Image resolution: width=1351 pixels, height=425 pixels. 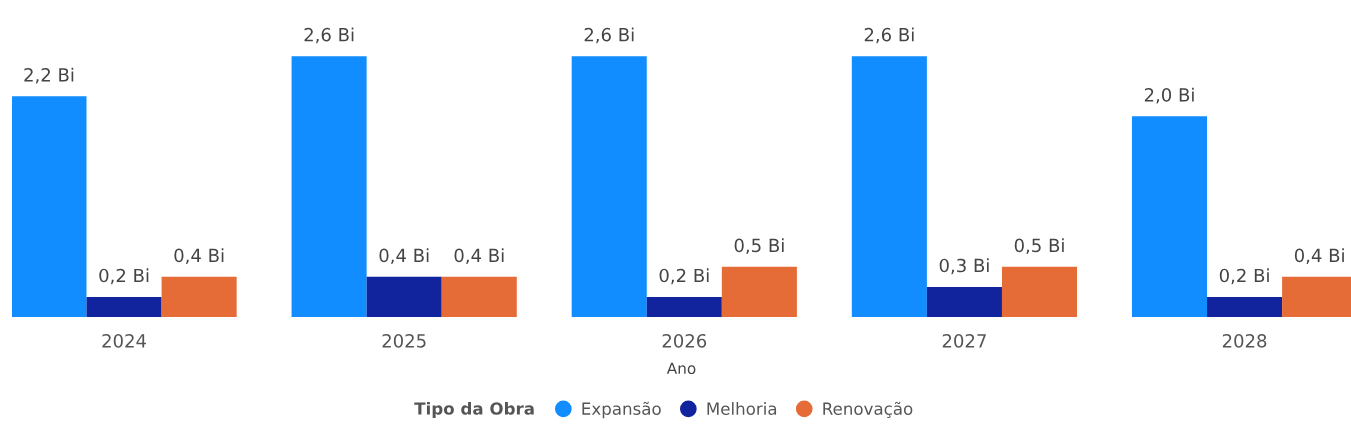 What do you see at coordinates (404, 340) in the screenshot?
I see `x-tick-label: 2025` at bounding box center [404, 340].